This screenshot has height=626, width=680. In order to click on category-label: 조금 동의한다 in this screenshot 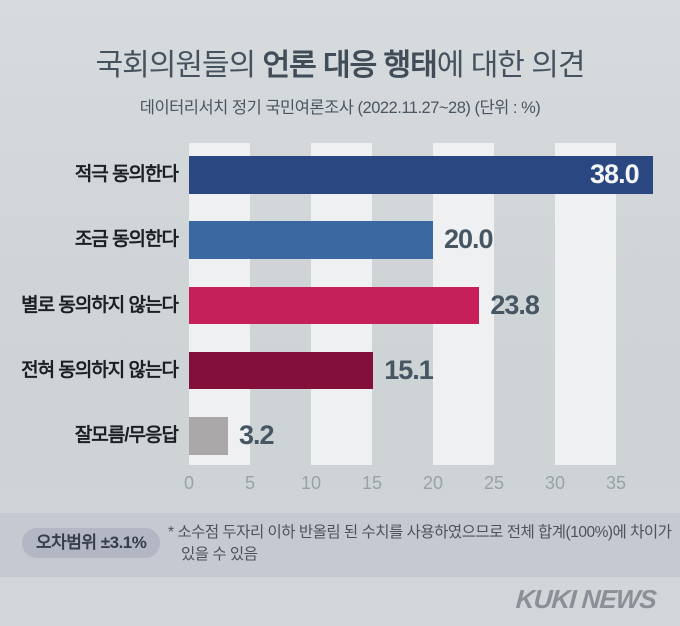, I will do `click(126, 240)`.